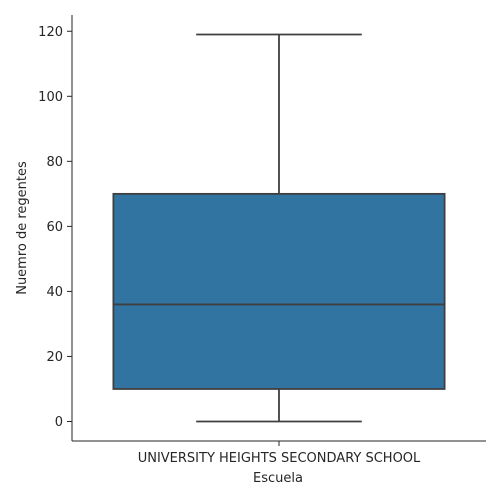 The width and height of the screenshot is (500, 500). Describe the element at coordinates (278, 478) in the screenshot. I see `x-axis-label: Escuela` at that location.